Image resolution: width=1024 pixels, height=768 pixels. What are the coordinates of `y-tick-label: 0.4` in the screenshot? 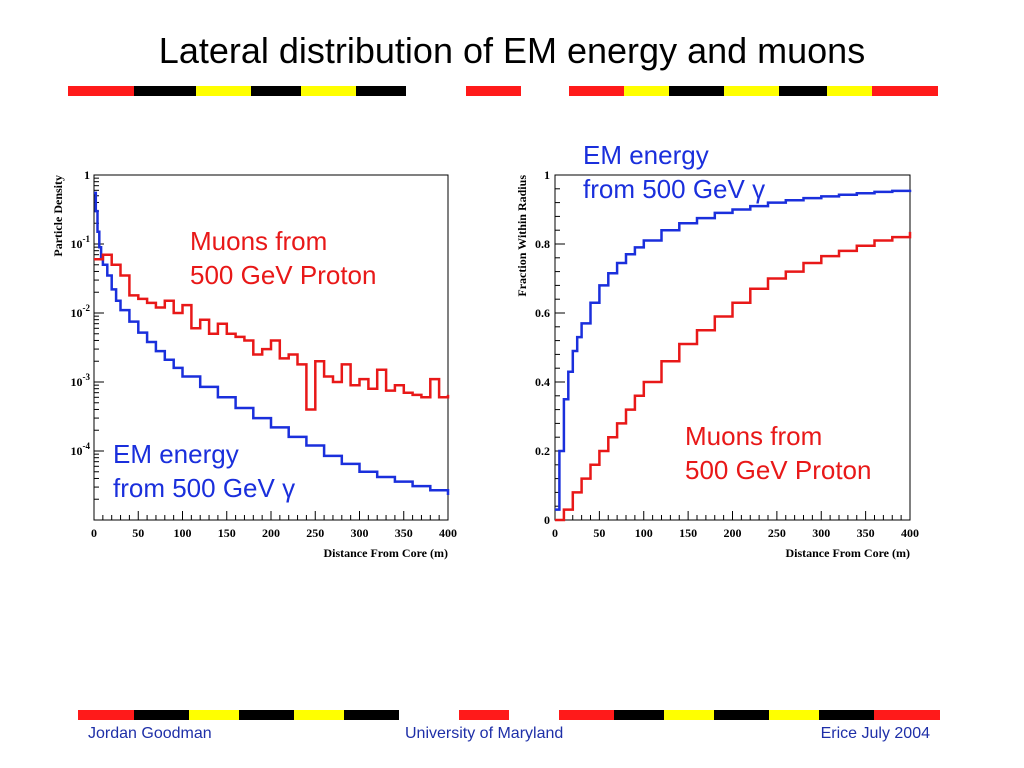 It's located at (542, 382).